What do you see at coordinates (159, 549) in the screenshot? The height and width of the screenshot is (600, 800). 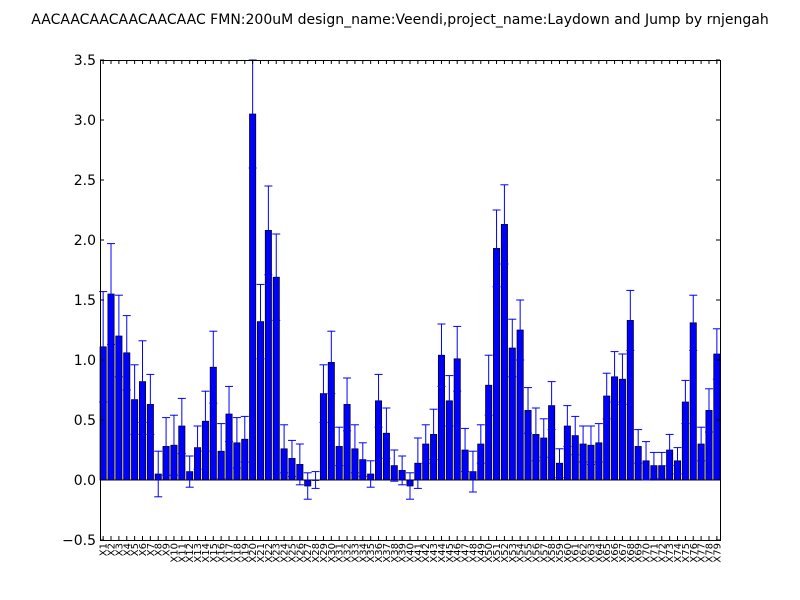 I see `xtick-label-x8: X8` at bounding box center [159, 549].